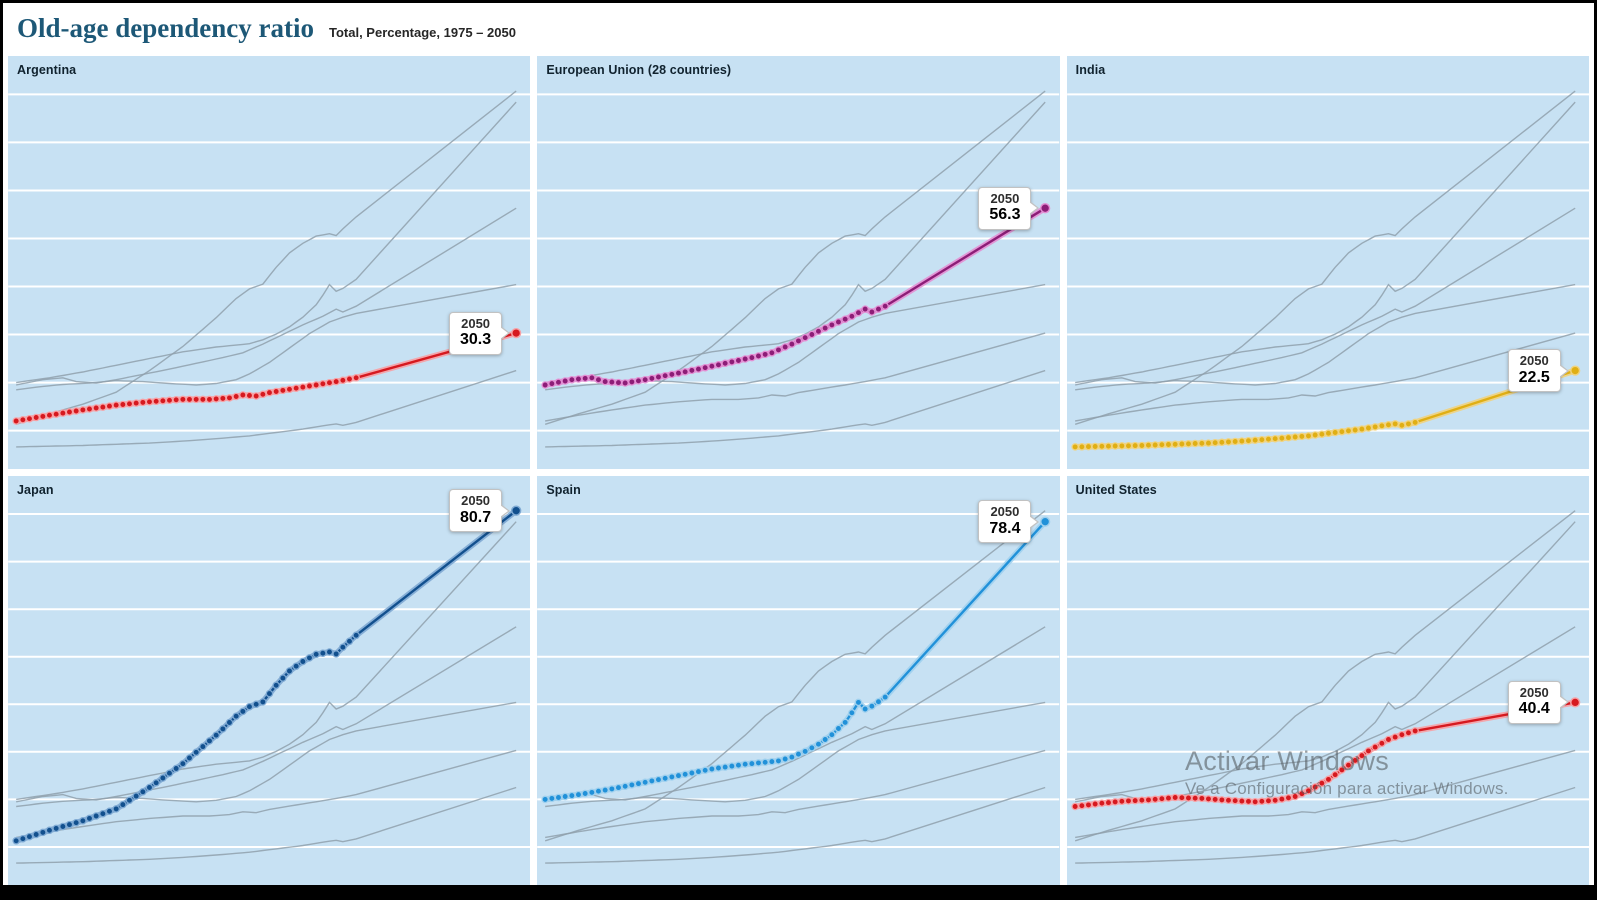  I want to click on panel-japan: Japan 2050 80.7, so click(269, 680).